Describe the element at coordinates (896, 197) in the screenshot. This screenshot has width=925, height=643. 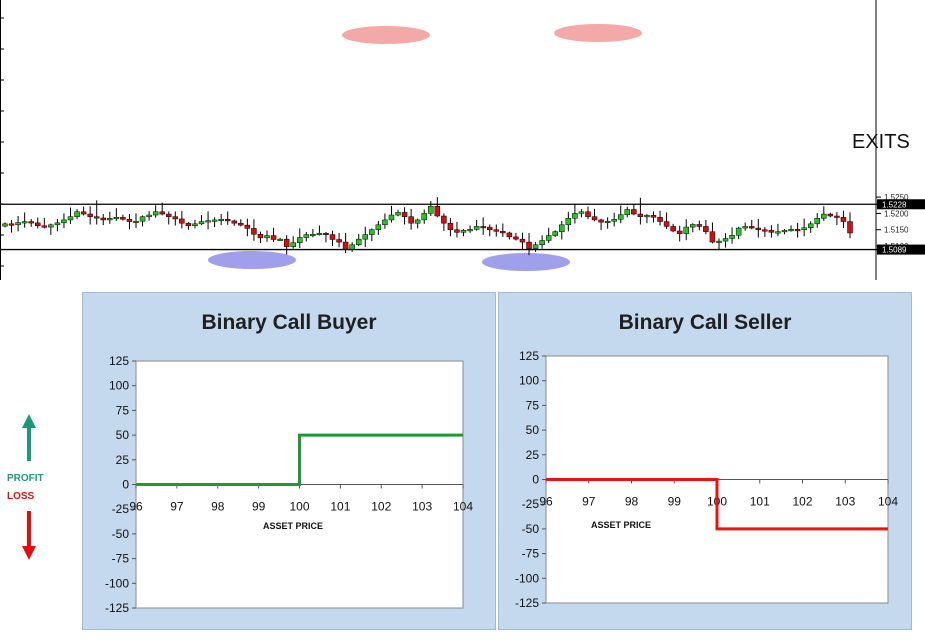
I see `price-tick-label: 1.5250` at that location.